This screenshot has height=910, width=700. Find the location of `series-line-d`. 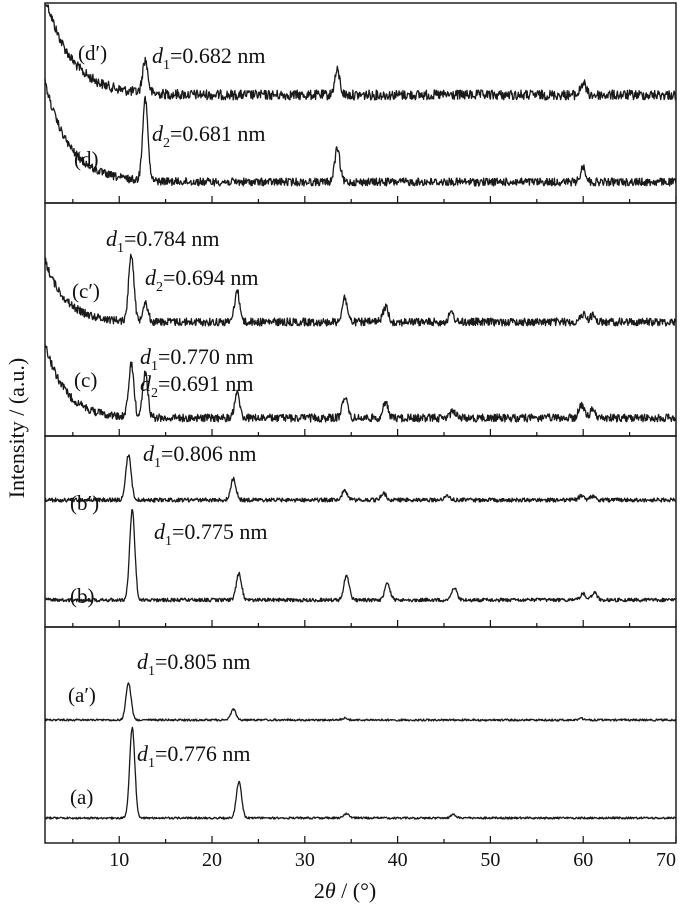

series-line-d is located at coordinates (360, 132).